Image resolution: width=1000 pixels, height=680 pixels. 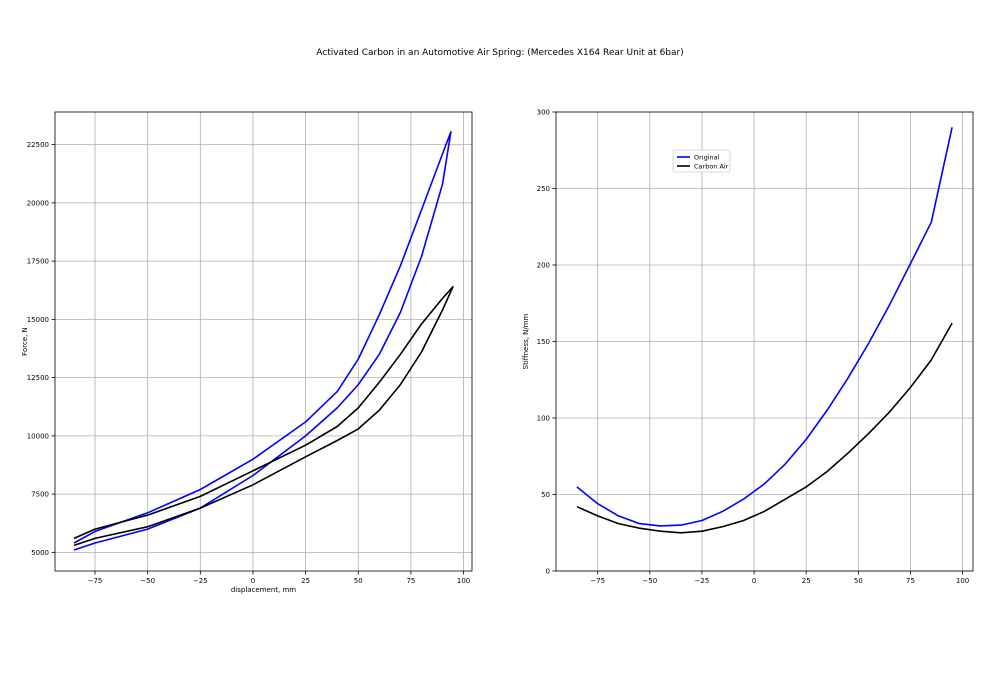 What do you see at coordinates (38, 436) in the screenshot?
I see `y-tick-label: 10000` at bounding box center [38, 436].